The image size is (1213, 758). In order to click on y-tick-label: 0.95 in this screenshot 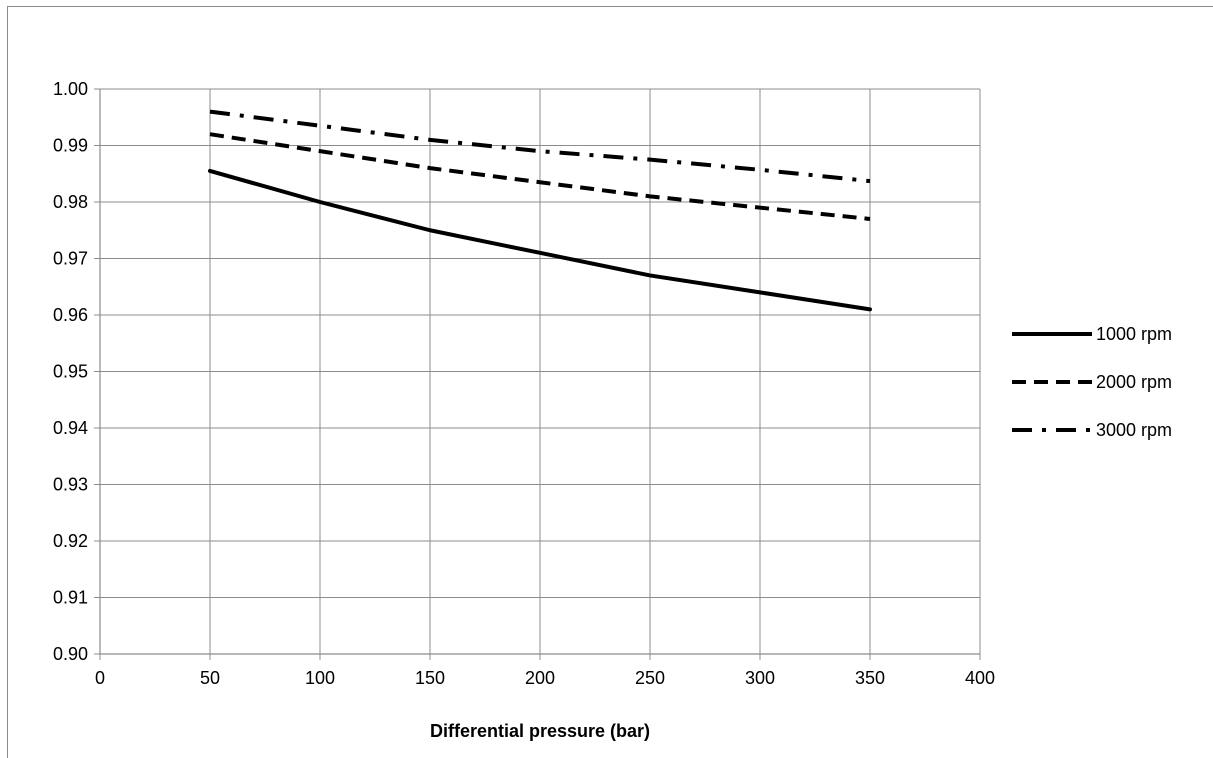, I will do `click(70, 372)`.